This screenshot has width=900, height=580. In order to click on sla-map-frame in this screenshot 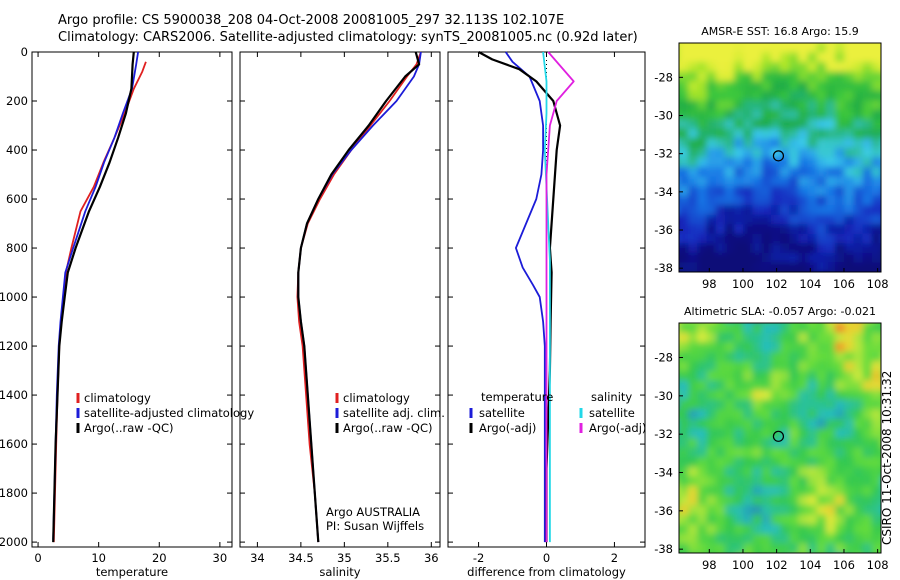, I will do `click(780, 438)`.